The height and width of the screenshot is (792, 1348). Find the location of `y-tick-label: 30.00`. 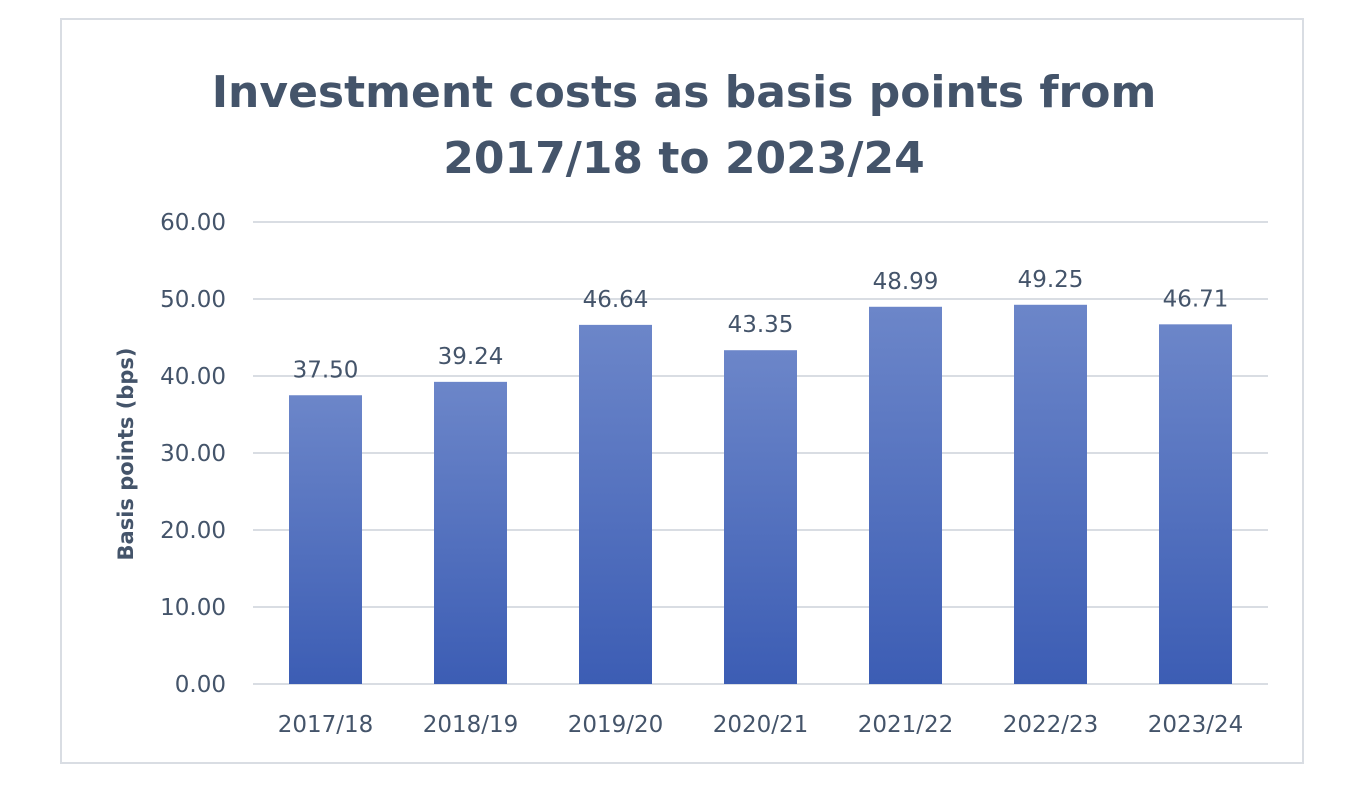

y-tick-label: 30.00 is located at coordinates (193, 454).